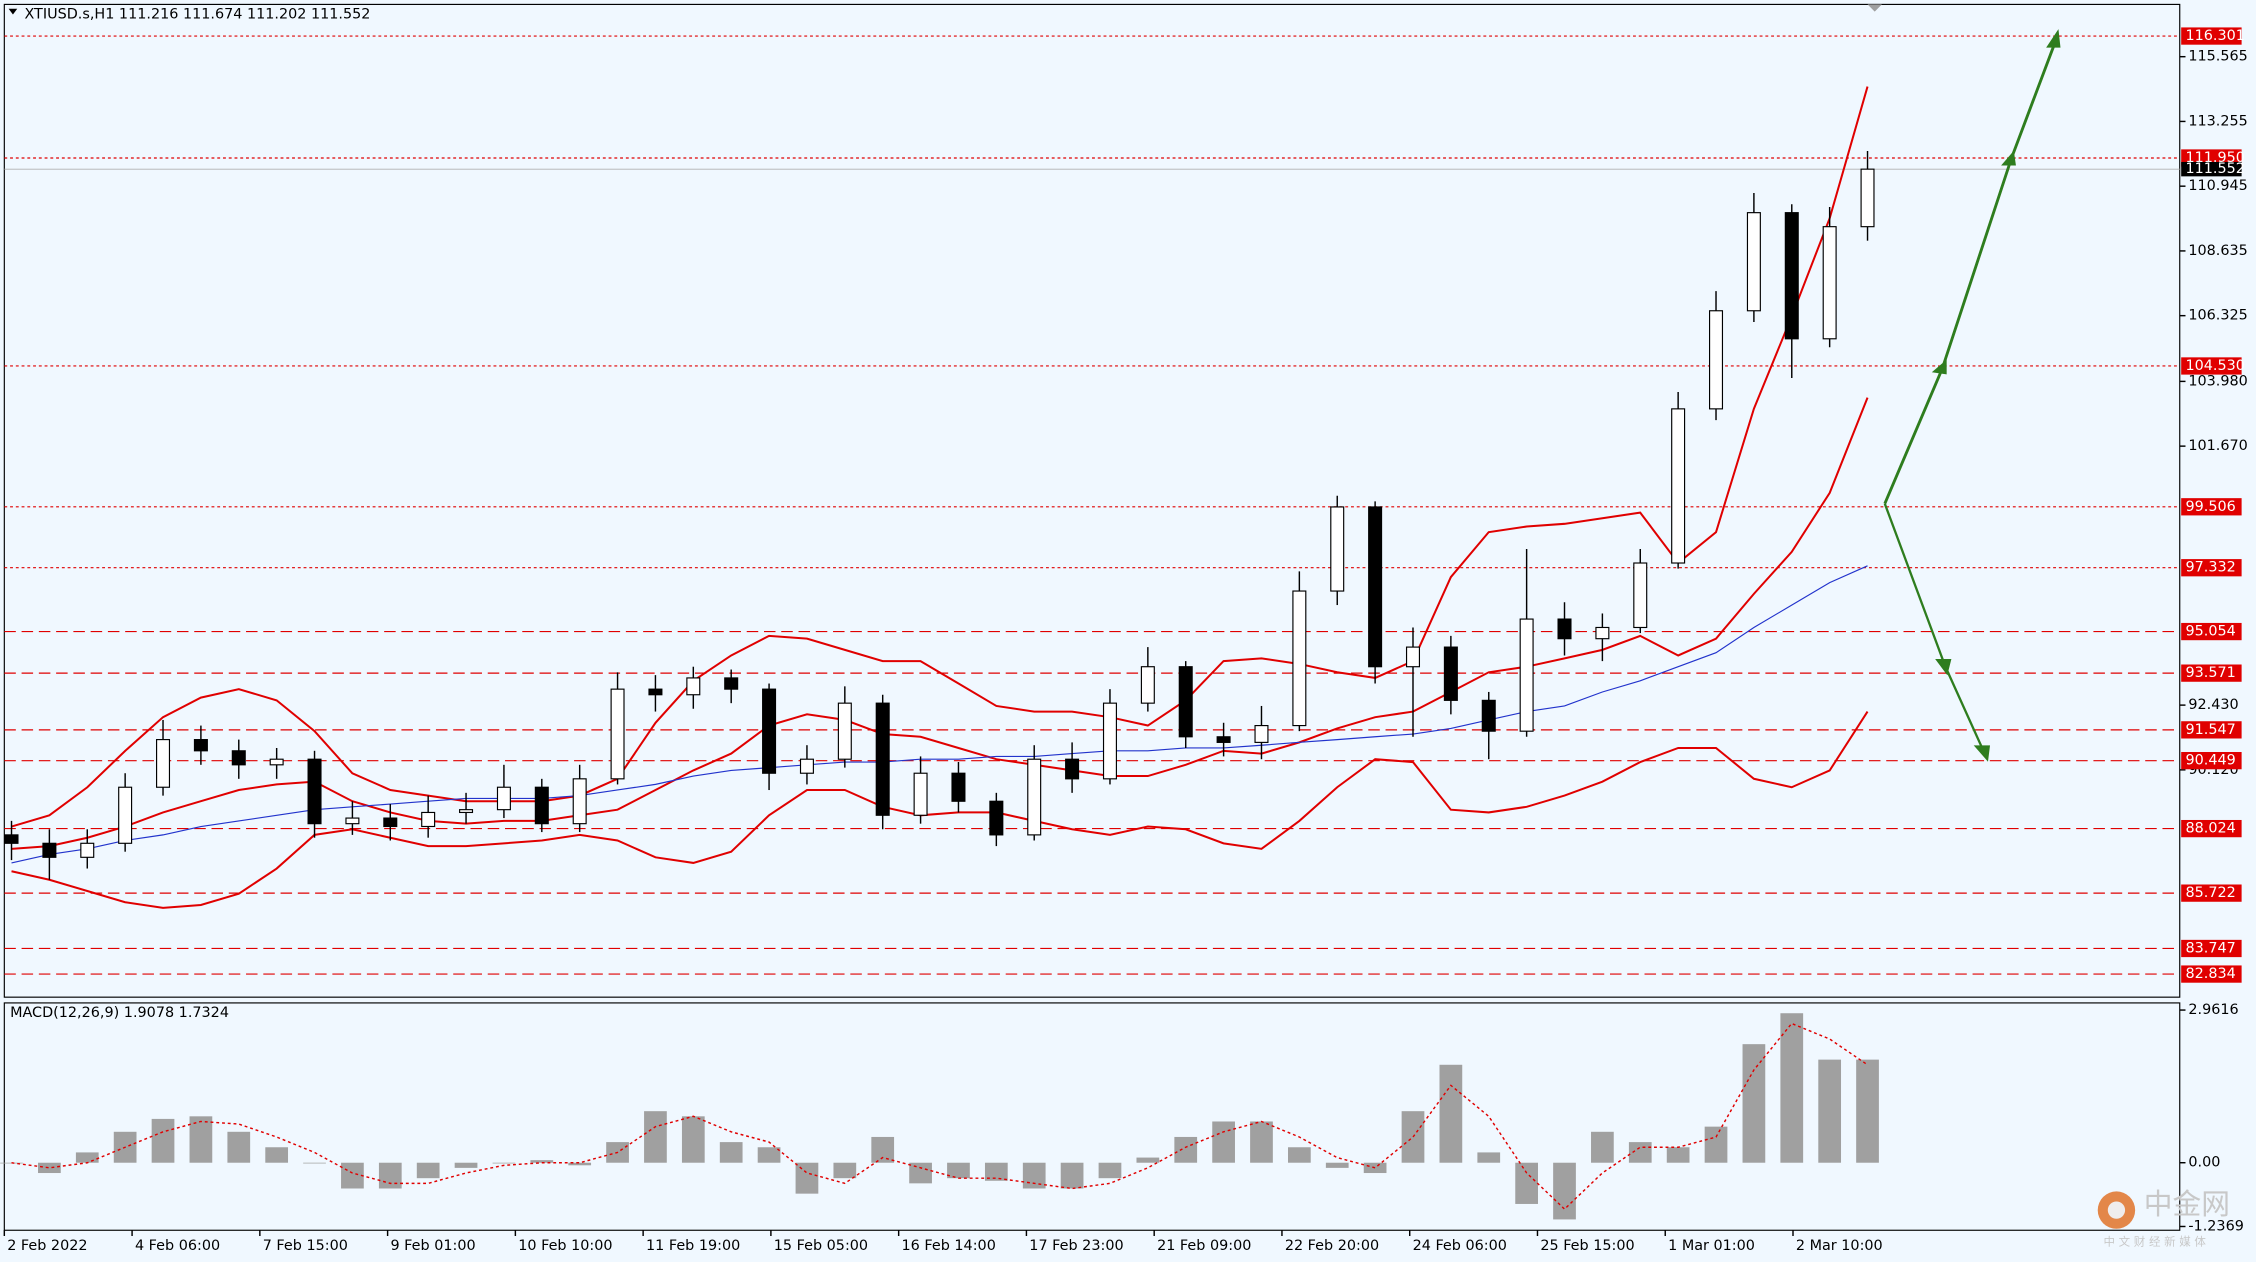 The width and height of the screenshot is (2256, 1262). Describe the element at coordinates (47, 1246) in the screenshot. I see `x-tick-label: 2 Feb 2022` at that location.